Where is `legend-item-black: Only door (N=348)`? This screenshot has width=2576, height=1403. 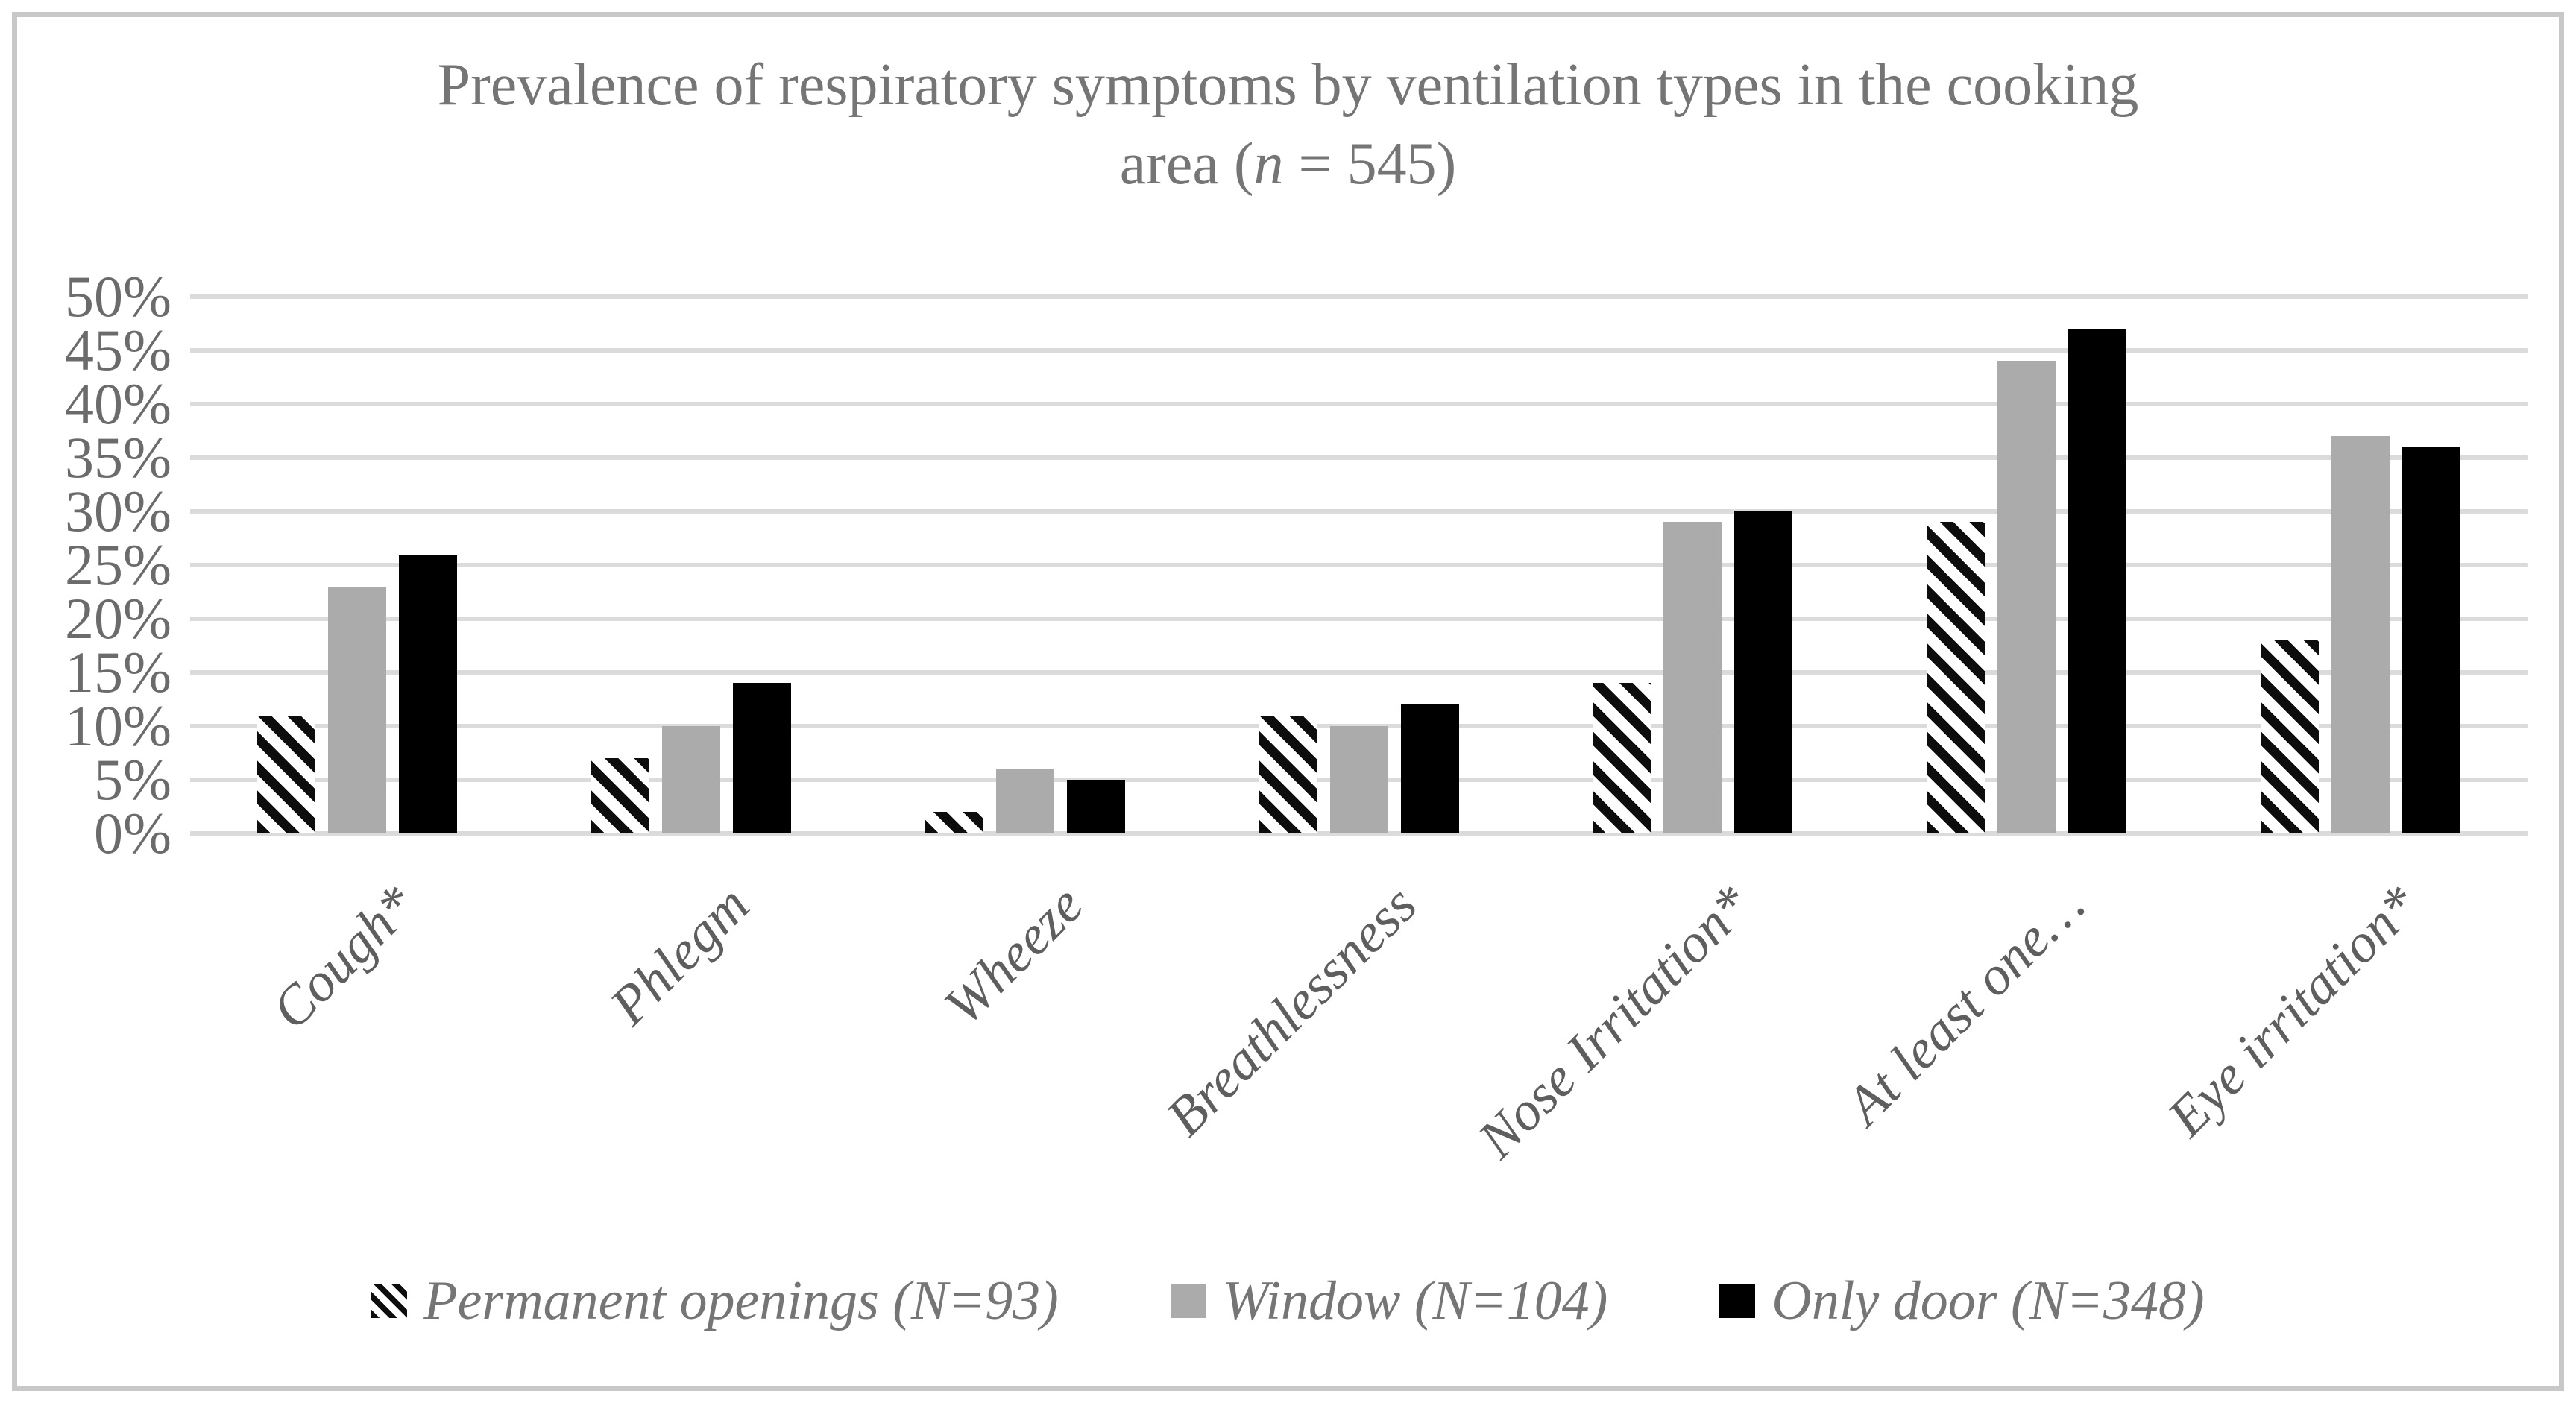 legend-item-black: Only door (N=348) is located at coordinates (1962, 1301).